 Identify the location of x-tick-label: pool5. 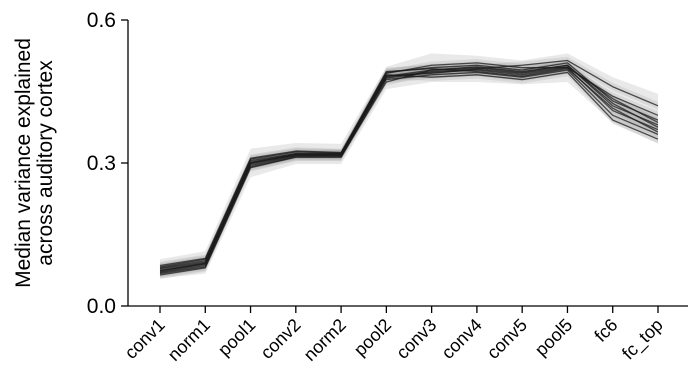
(553, 337).